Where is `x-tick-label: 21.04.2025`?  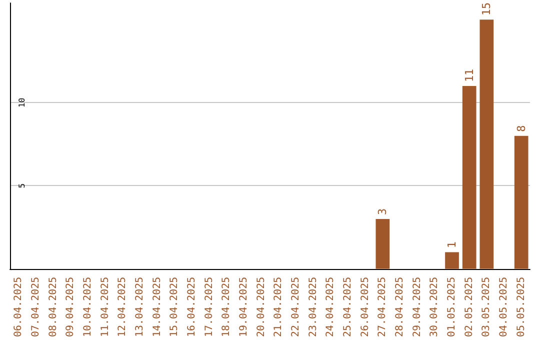
x-tick-label: 21.04.2025 is located at coordinates (278, 307).